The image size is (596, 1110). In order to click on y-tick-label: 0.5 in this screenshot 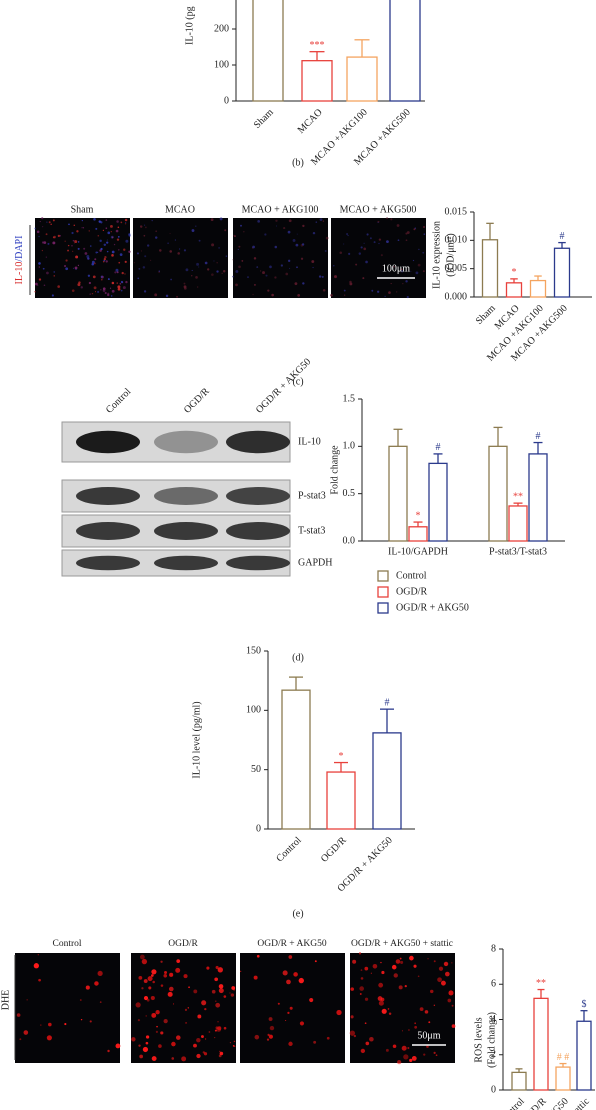, I will do `click(349, 493)`.